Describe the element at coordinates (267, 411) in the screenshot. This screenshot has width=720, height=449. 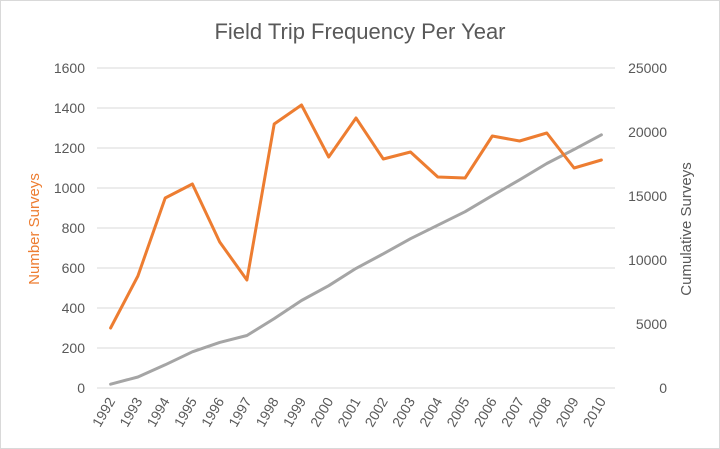
I see `x-tick-label: 1998` at that location.